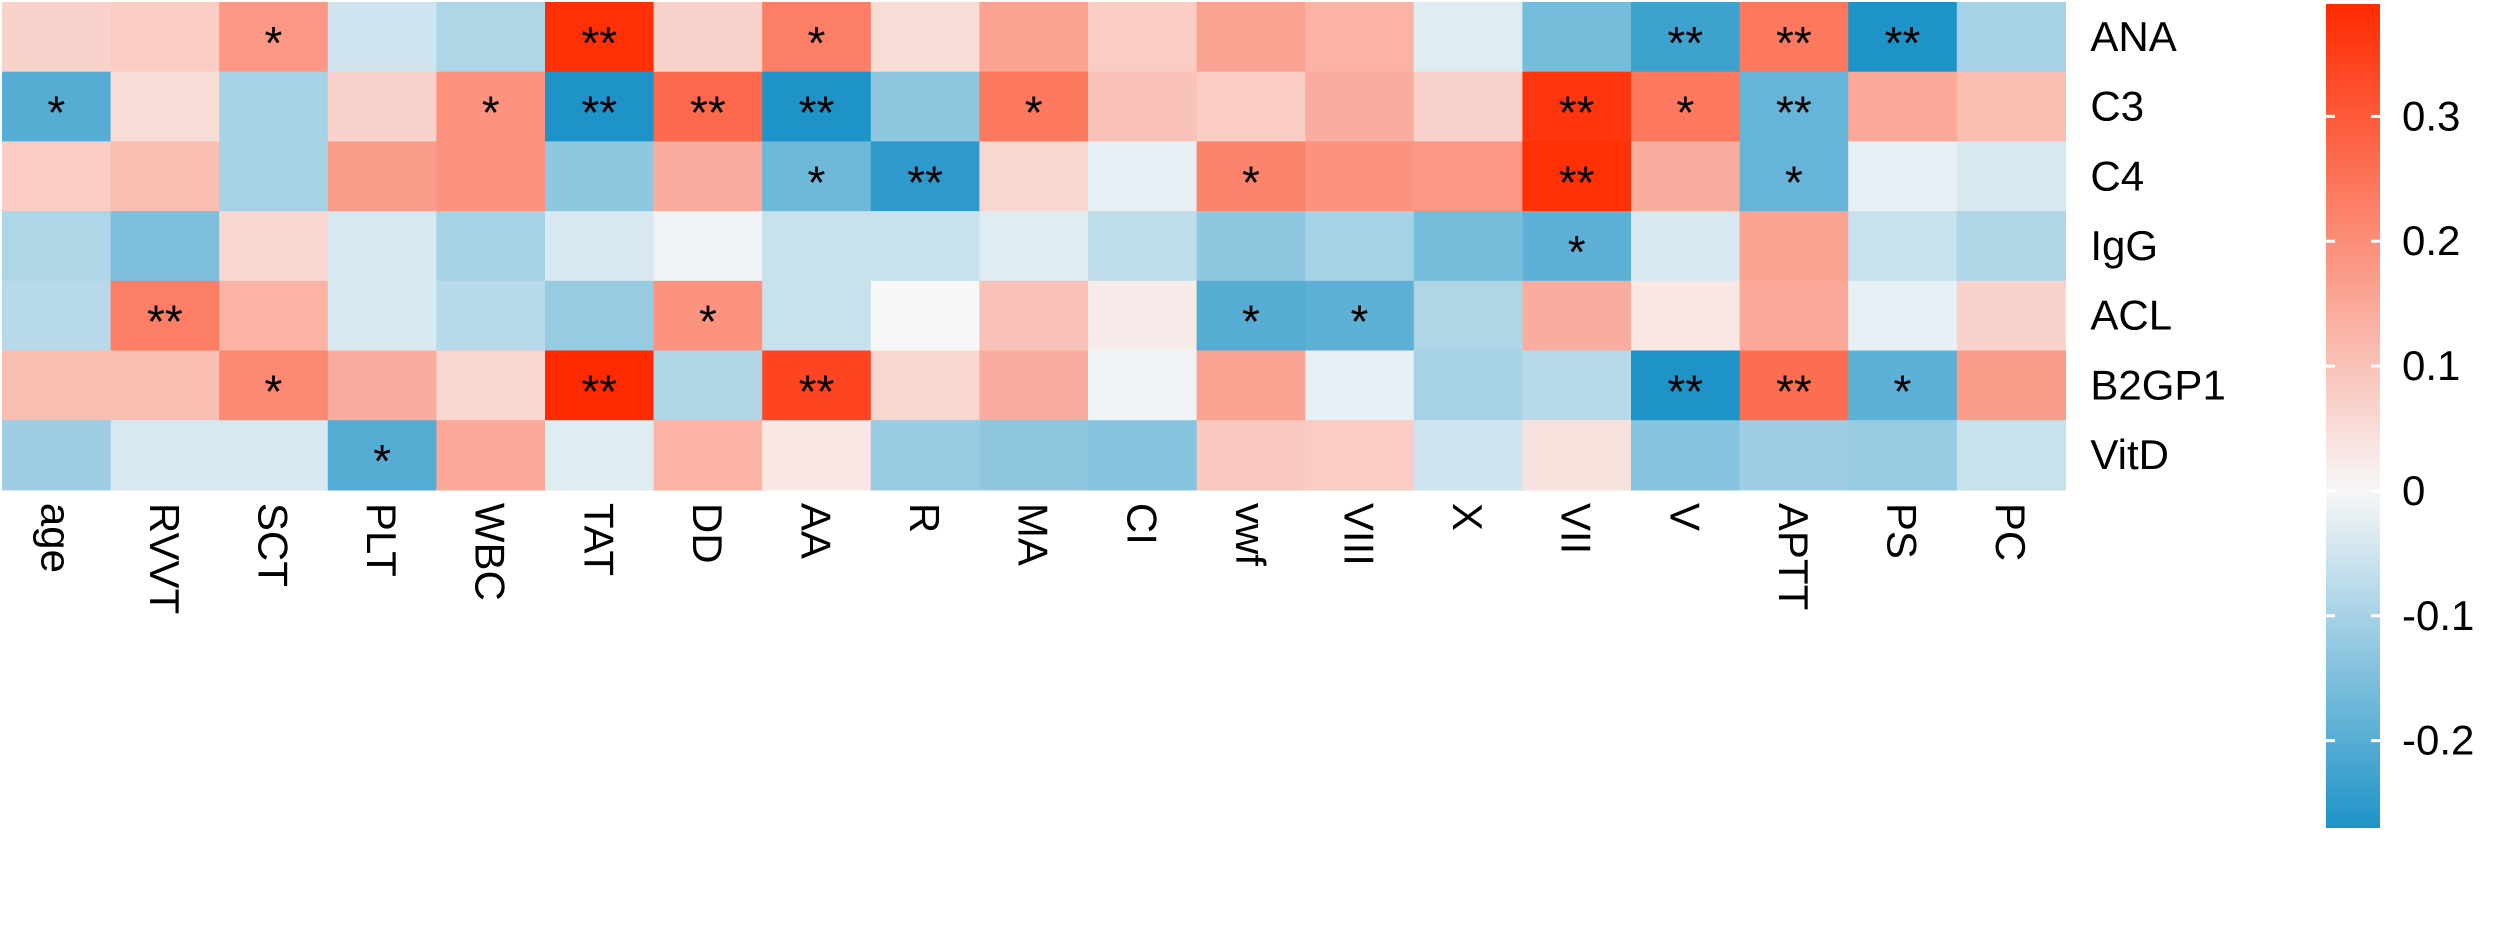 This screenshot has height=940, width=2499. I want to click on cell-acl-ps, so click(1903, 316).